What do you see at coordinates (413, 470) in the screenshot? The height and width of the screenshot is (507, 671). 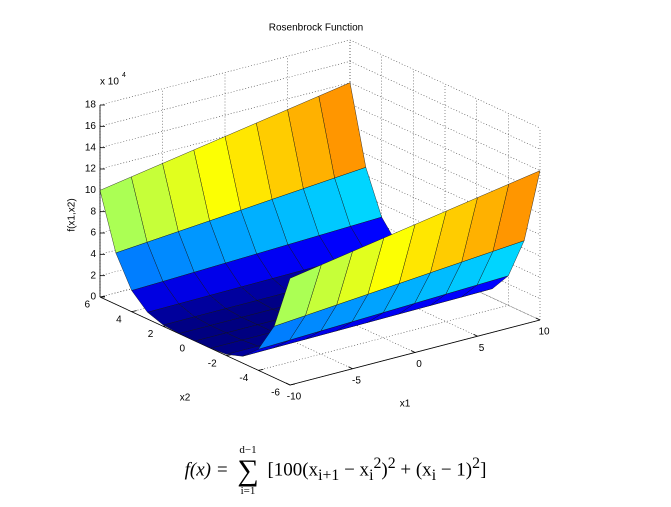 I see `term: + (x` at bounding box center [413, 470].